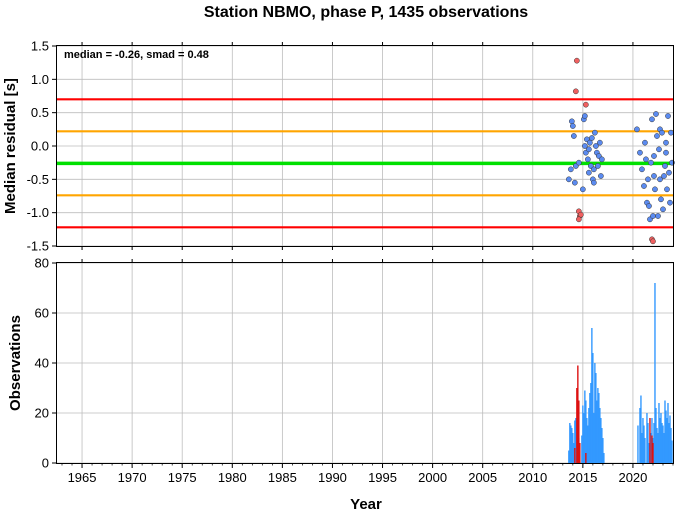  Describe the element at coordinates (42, 363) in the screenshot. I see `y-tick-label: 40` at that location.